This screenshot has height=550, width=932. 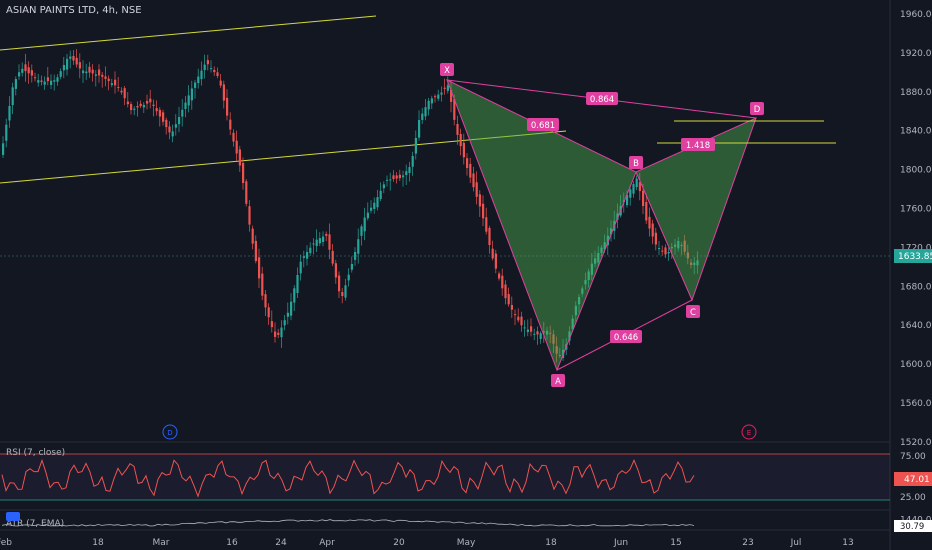 I want to click on ratio-label-xd: 0.864, so click(x=602, y=98).